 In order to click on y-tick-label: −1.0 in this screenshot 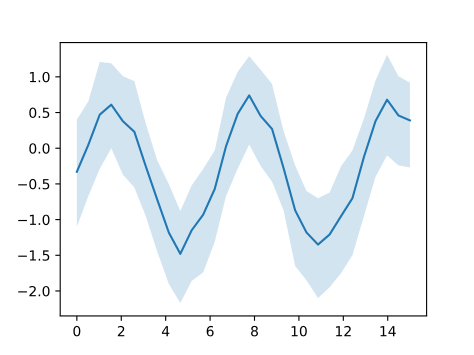, I will do `click(34, 220)`.